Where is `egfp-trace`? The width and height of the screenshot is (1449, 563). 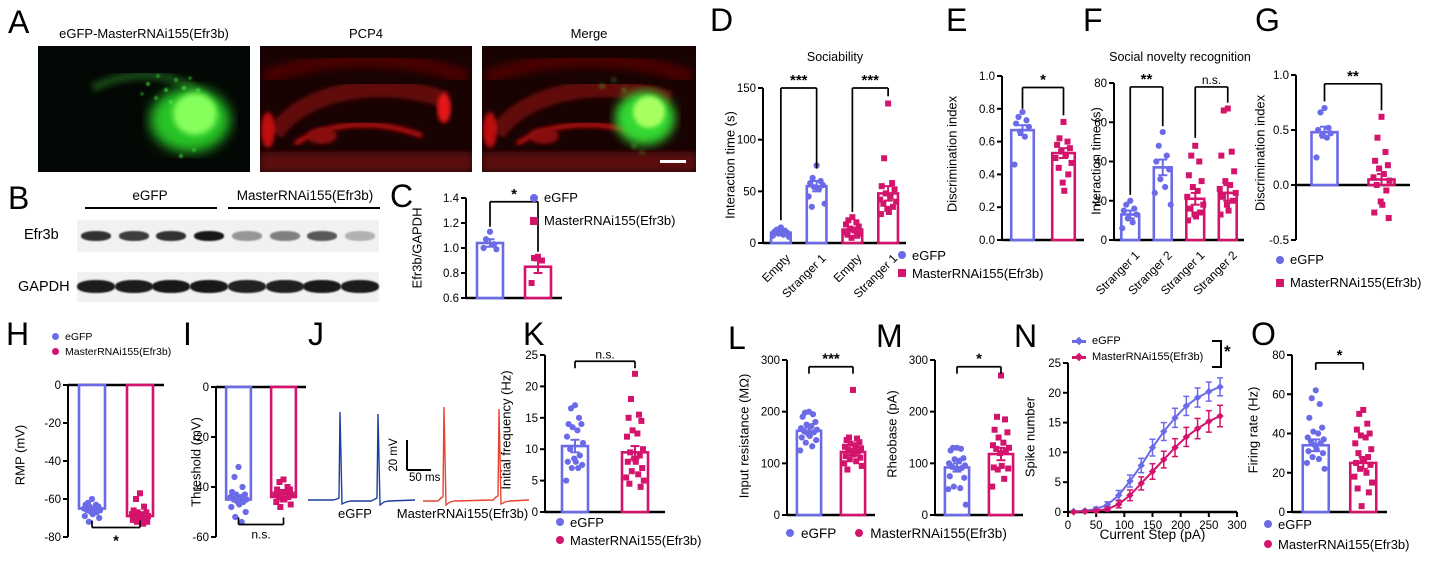
egfp-trace is located at coordinates (362, 459).